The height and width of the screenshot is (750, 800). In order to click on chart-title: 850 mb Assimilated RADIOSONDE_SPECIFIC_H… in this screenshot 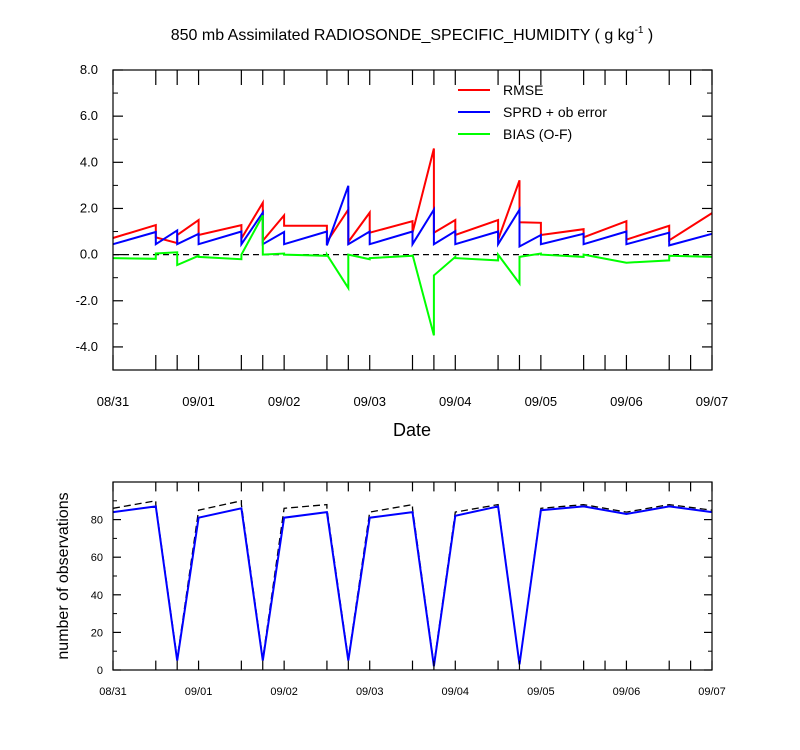, I will do `click(412, 34)`.